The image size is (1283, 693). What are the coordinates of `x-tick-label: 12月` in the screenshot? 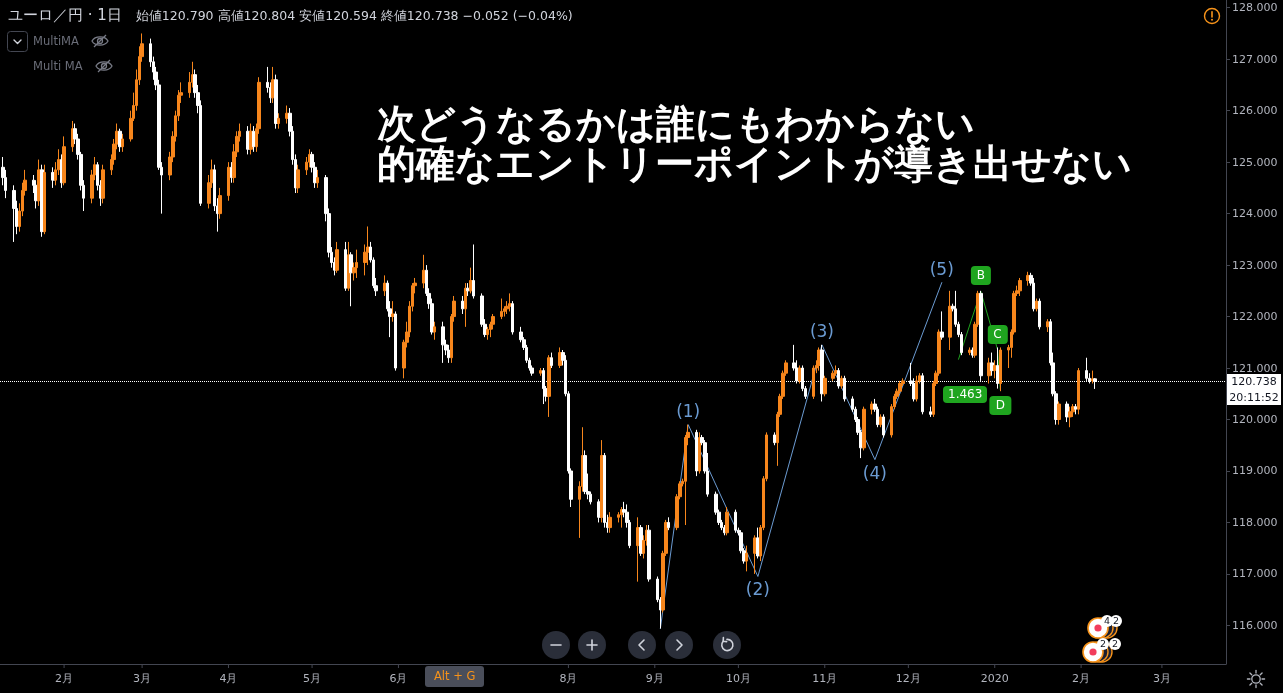 It's located at (908, 678).